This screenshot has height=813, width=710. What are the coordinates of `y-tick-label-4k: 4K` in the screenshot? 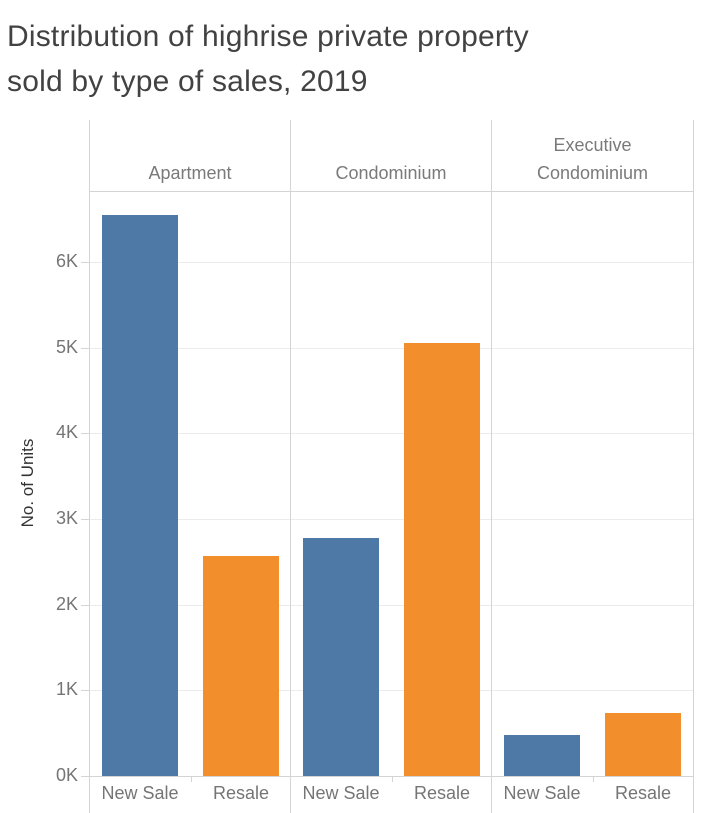 It's located at (66, 432).